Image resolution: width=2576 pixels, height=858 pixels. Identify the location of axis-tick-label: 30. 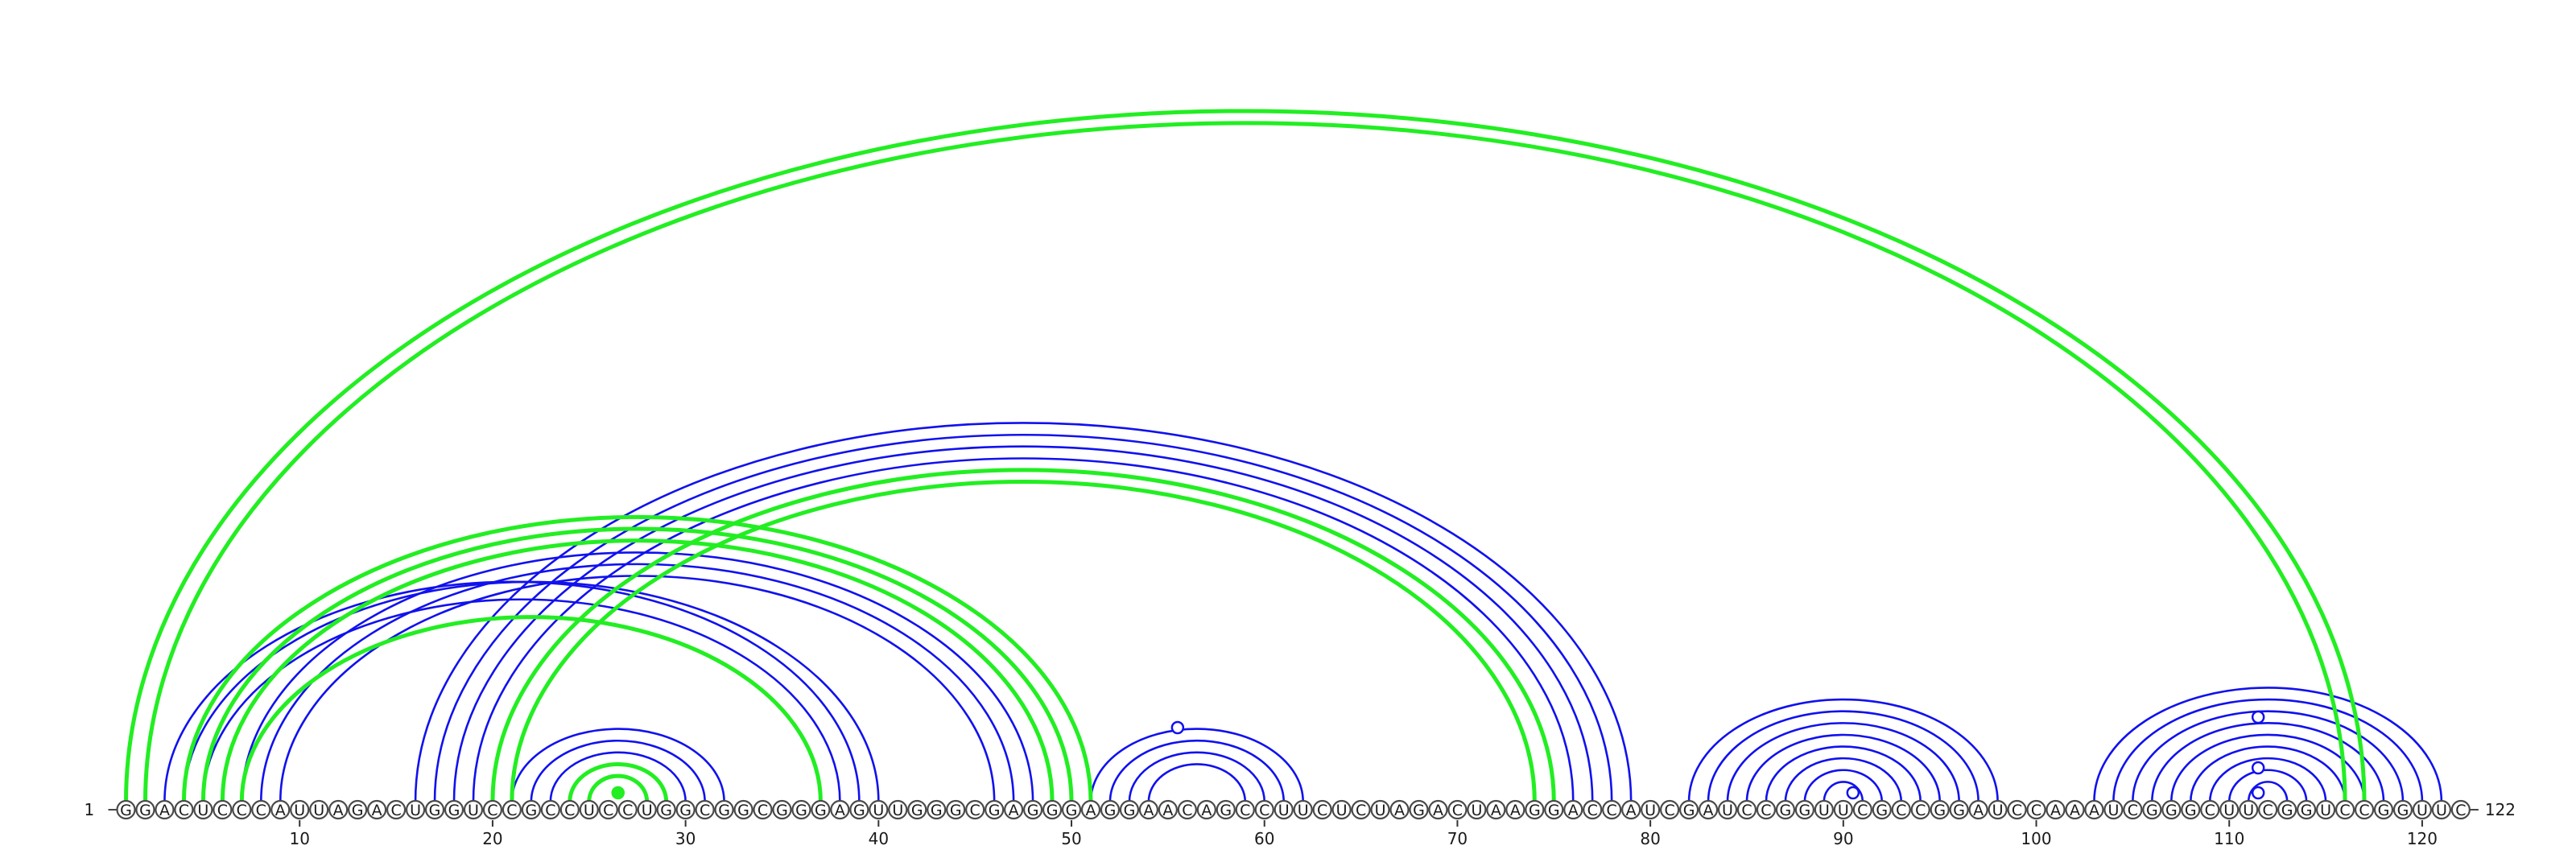
(685, 838).